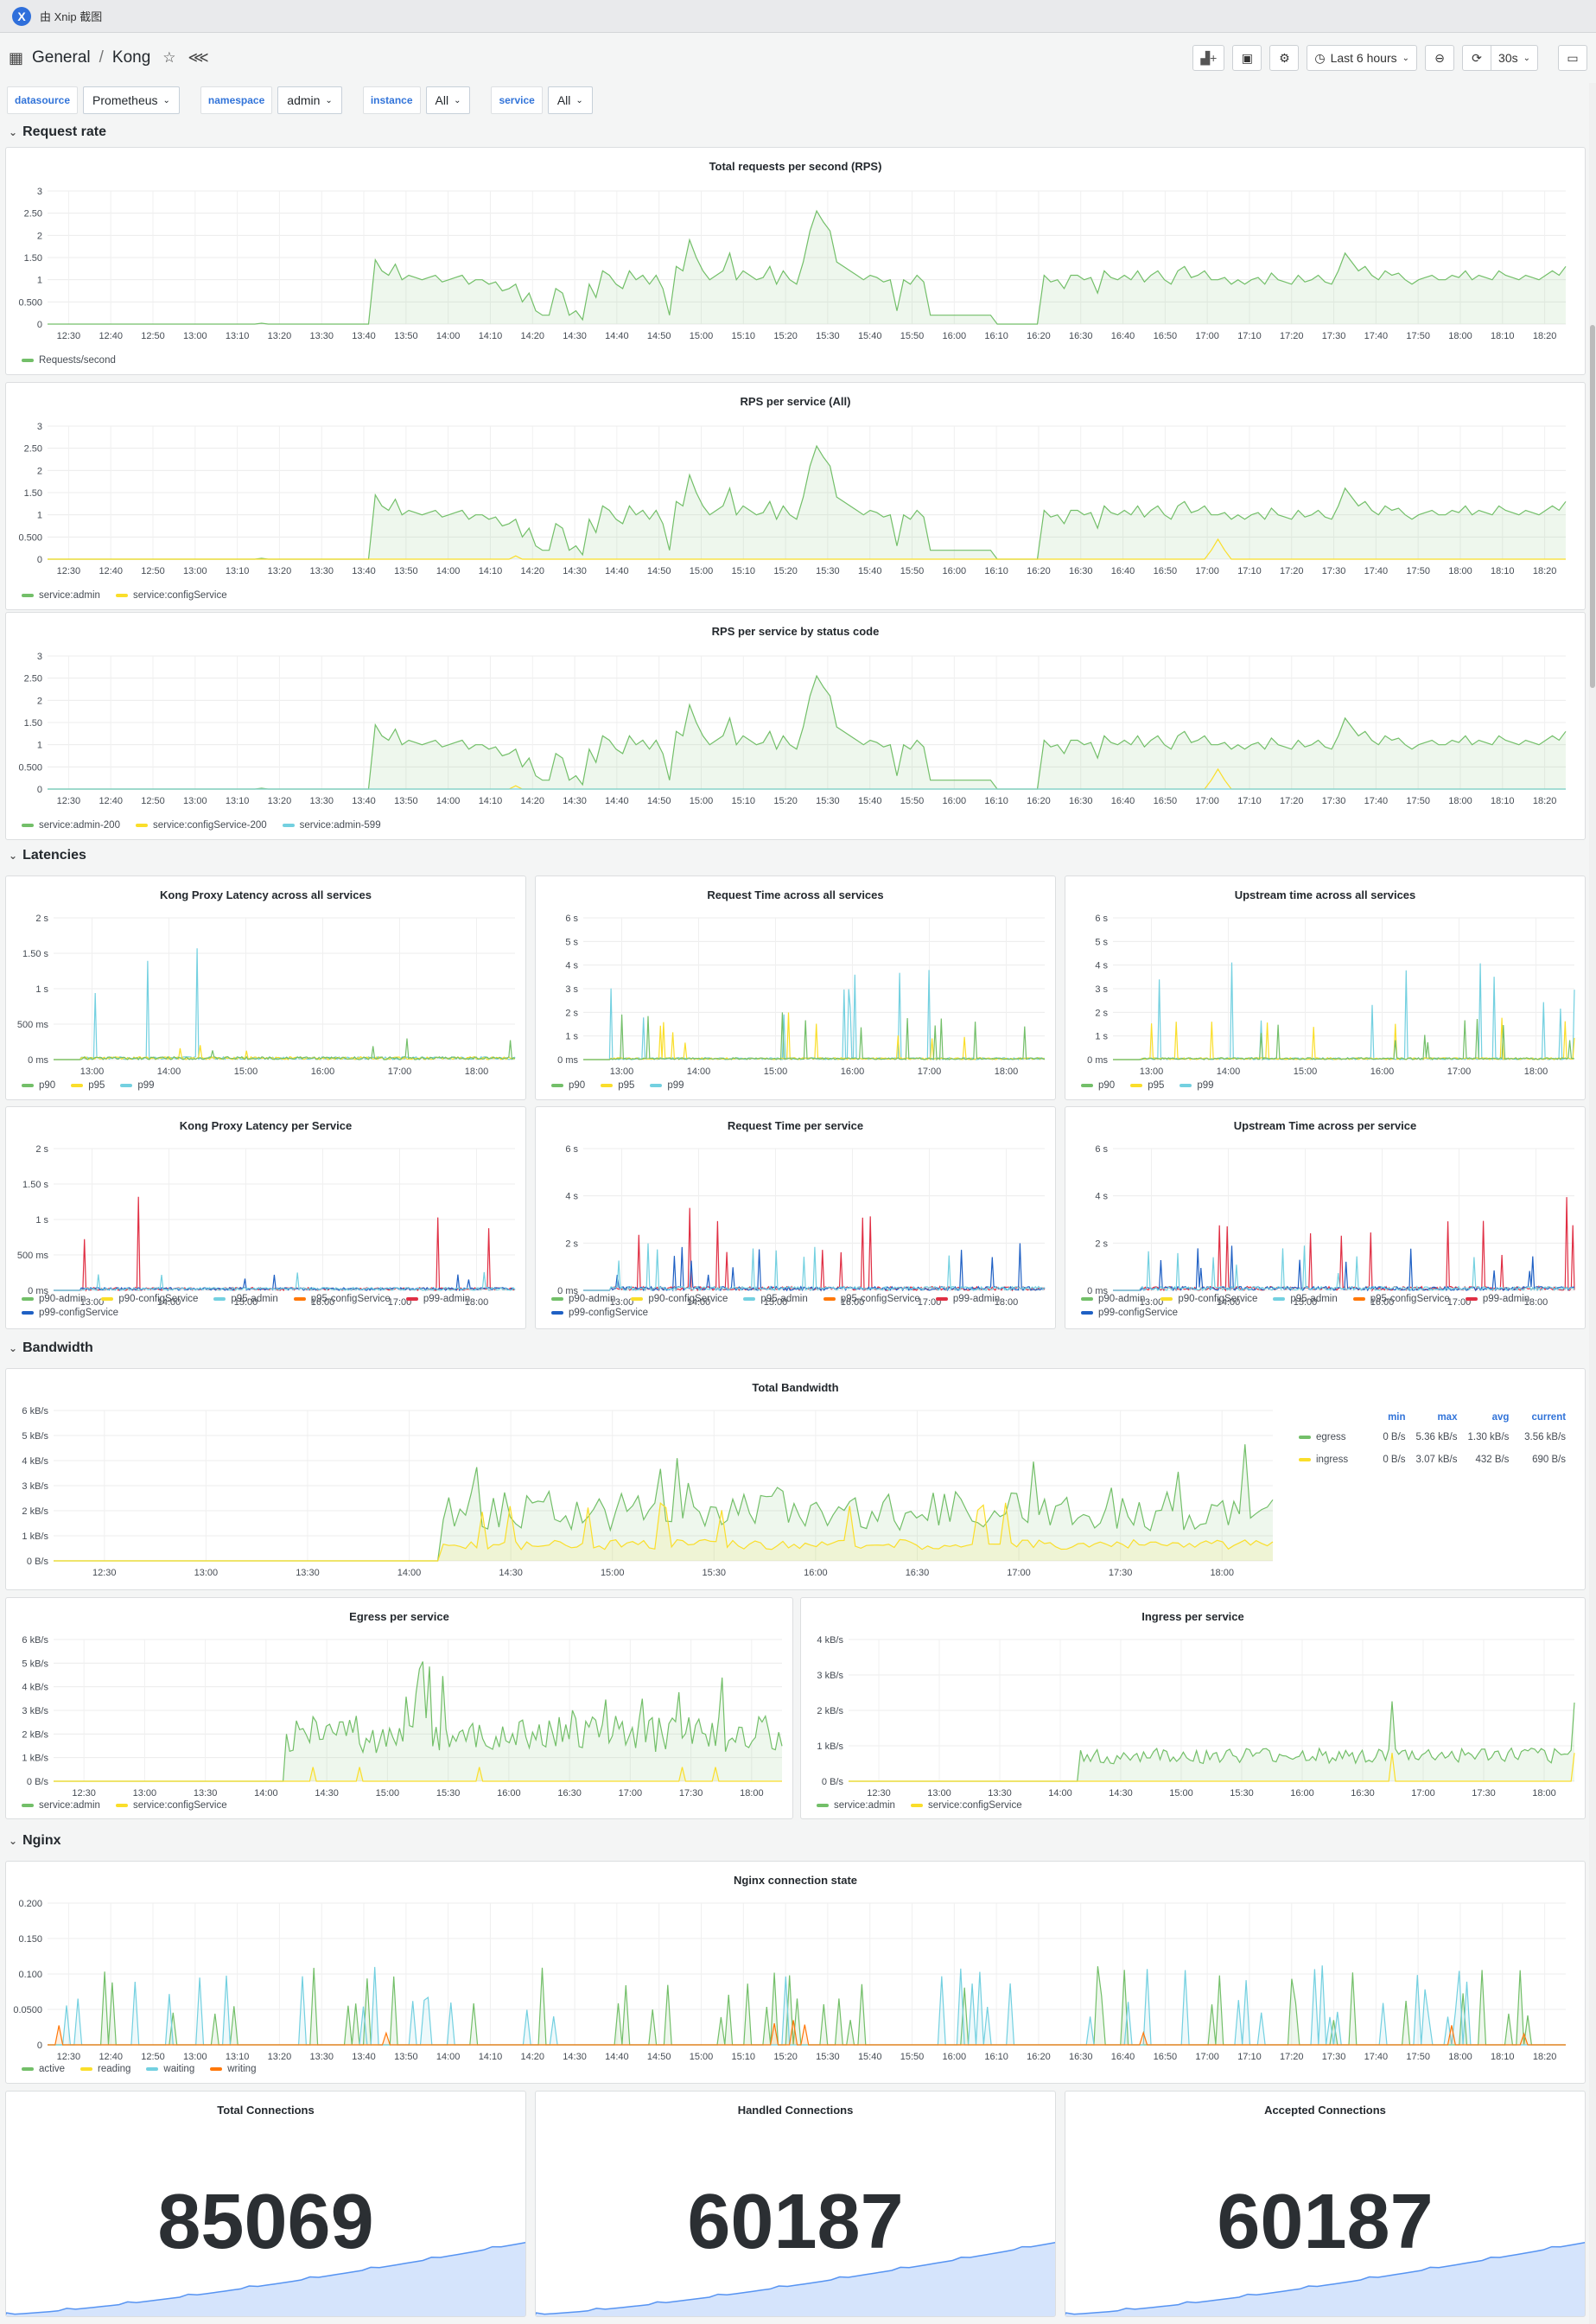  What do you see at coordinates (570, 1794) in the screenshot?
I see `x-tick-label: 16:30` at bounding box center [570, 1794].